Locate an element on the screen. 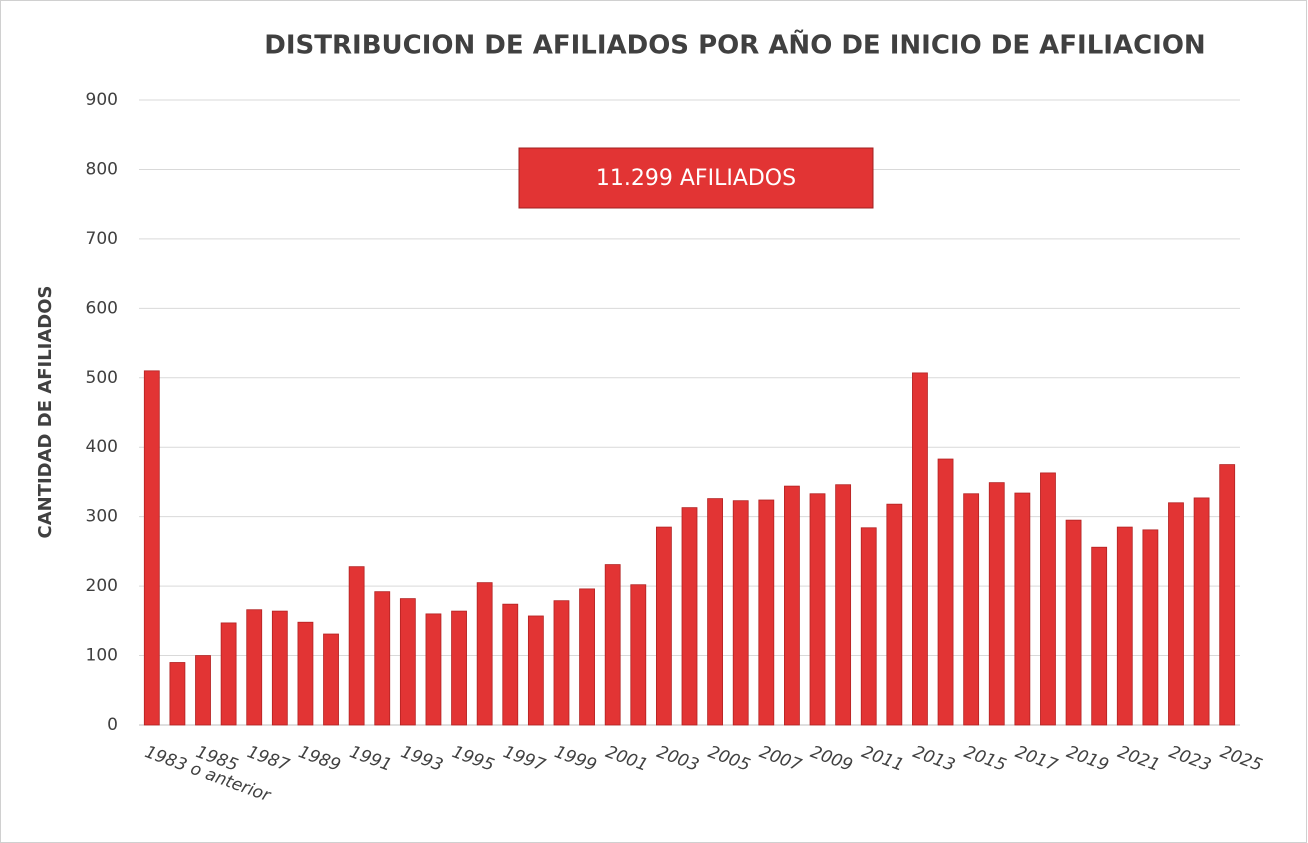 The image size is (1308, 843). y-tick-label: 500 is located at coordinates (102, 378).